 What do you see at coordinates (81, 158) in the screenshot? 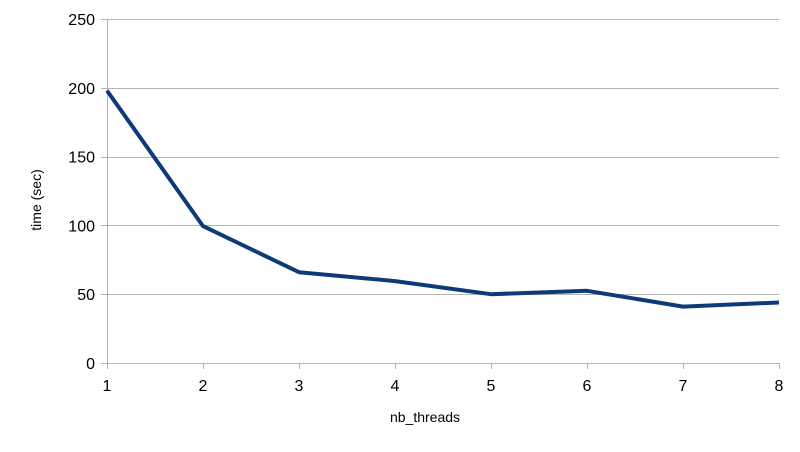
I see `y-tick-label: 150` at bounding box center [81, 158].